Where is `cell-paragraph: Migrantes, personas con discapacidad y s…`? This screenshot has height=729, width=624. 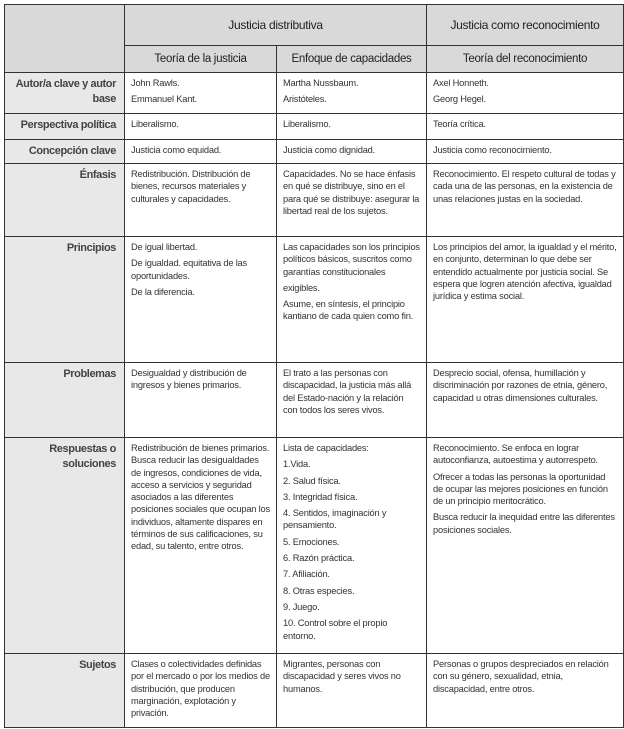
cell-paragraph: Migrantes, personas con discapacidad y s… is located at coordinates (342, 676).